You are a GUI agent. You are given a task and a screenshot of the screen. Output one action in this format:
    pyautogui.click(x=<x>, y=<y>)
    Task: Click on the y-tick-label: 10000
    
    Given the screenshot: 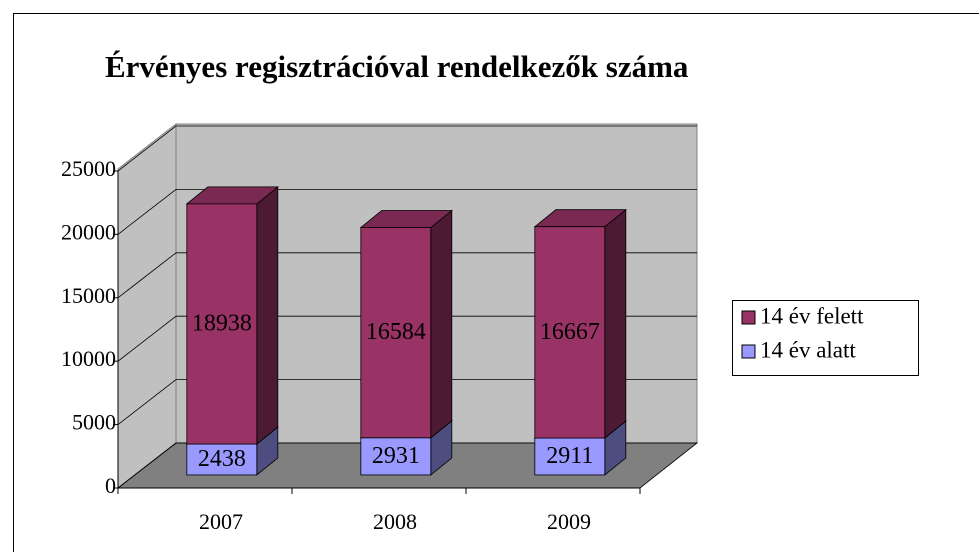 What is the action you would take?
    pyautogui.click(x=88, y=358)
    